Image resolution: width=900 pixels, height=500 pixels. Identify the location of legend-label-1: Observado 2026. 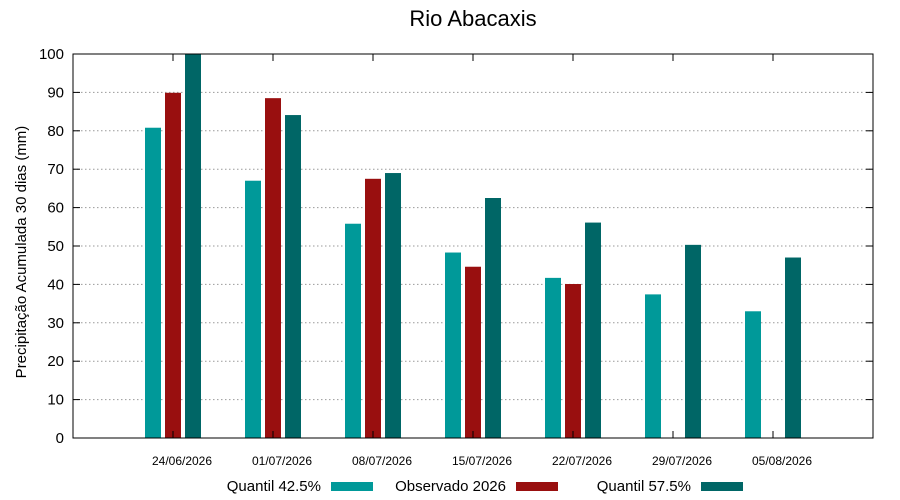
(450, 486).